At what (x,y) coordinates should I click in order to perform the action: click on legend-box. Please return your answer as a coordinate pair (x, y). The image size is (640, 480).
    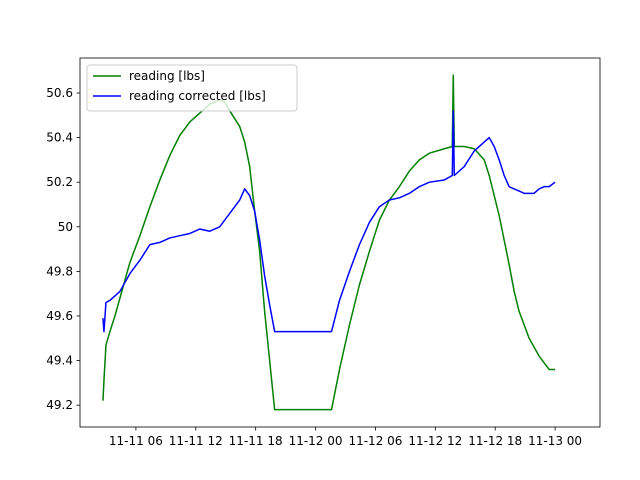
    Looking at the image, I should click on (192, 88).